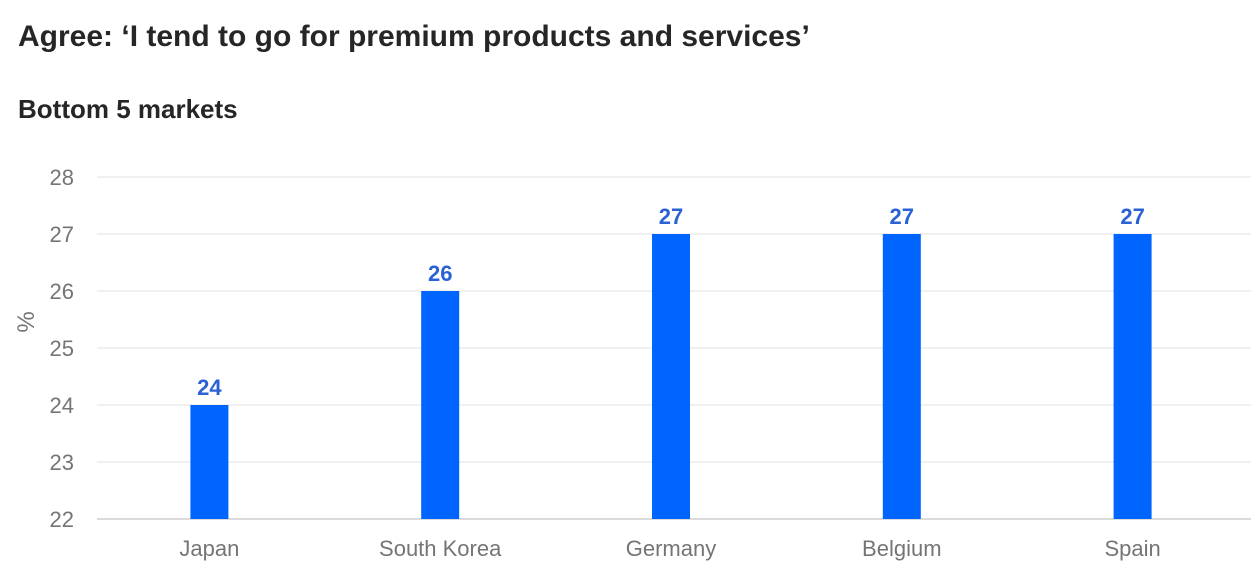 This screenshot has height=586, width=1251. Describe the element at coordinates (440, 273) in the screenshot. I see `data-label: 26` at that location.